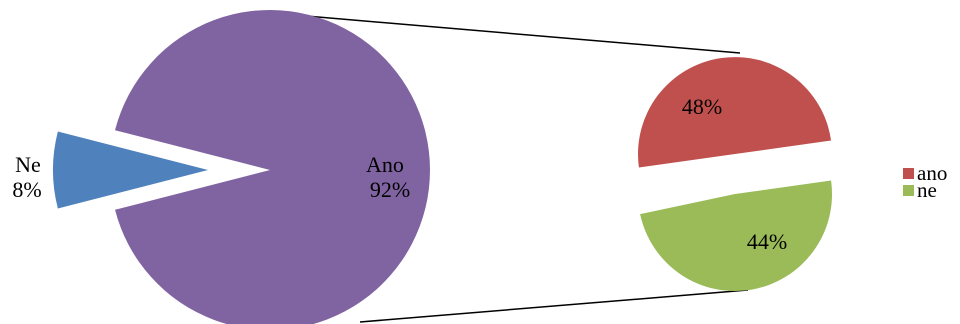 The image size is (960, 324). Describe the element at coordinates (735, 112) in the screenshot. I see `pie-slice-secondary-ano` at that location.